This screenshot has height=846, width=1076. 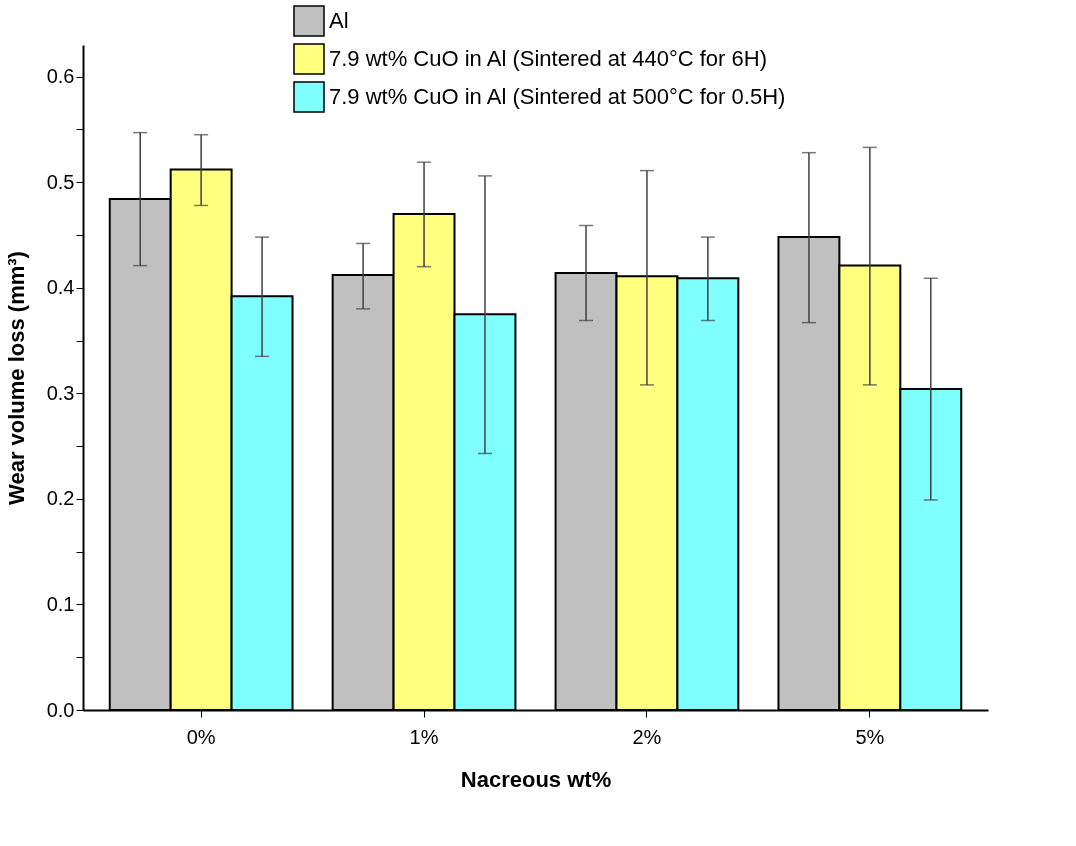 I want to click on legend-label: Al, so click(x=339, y=20).